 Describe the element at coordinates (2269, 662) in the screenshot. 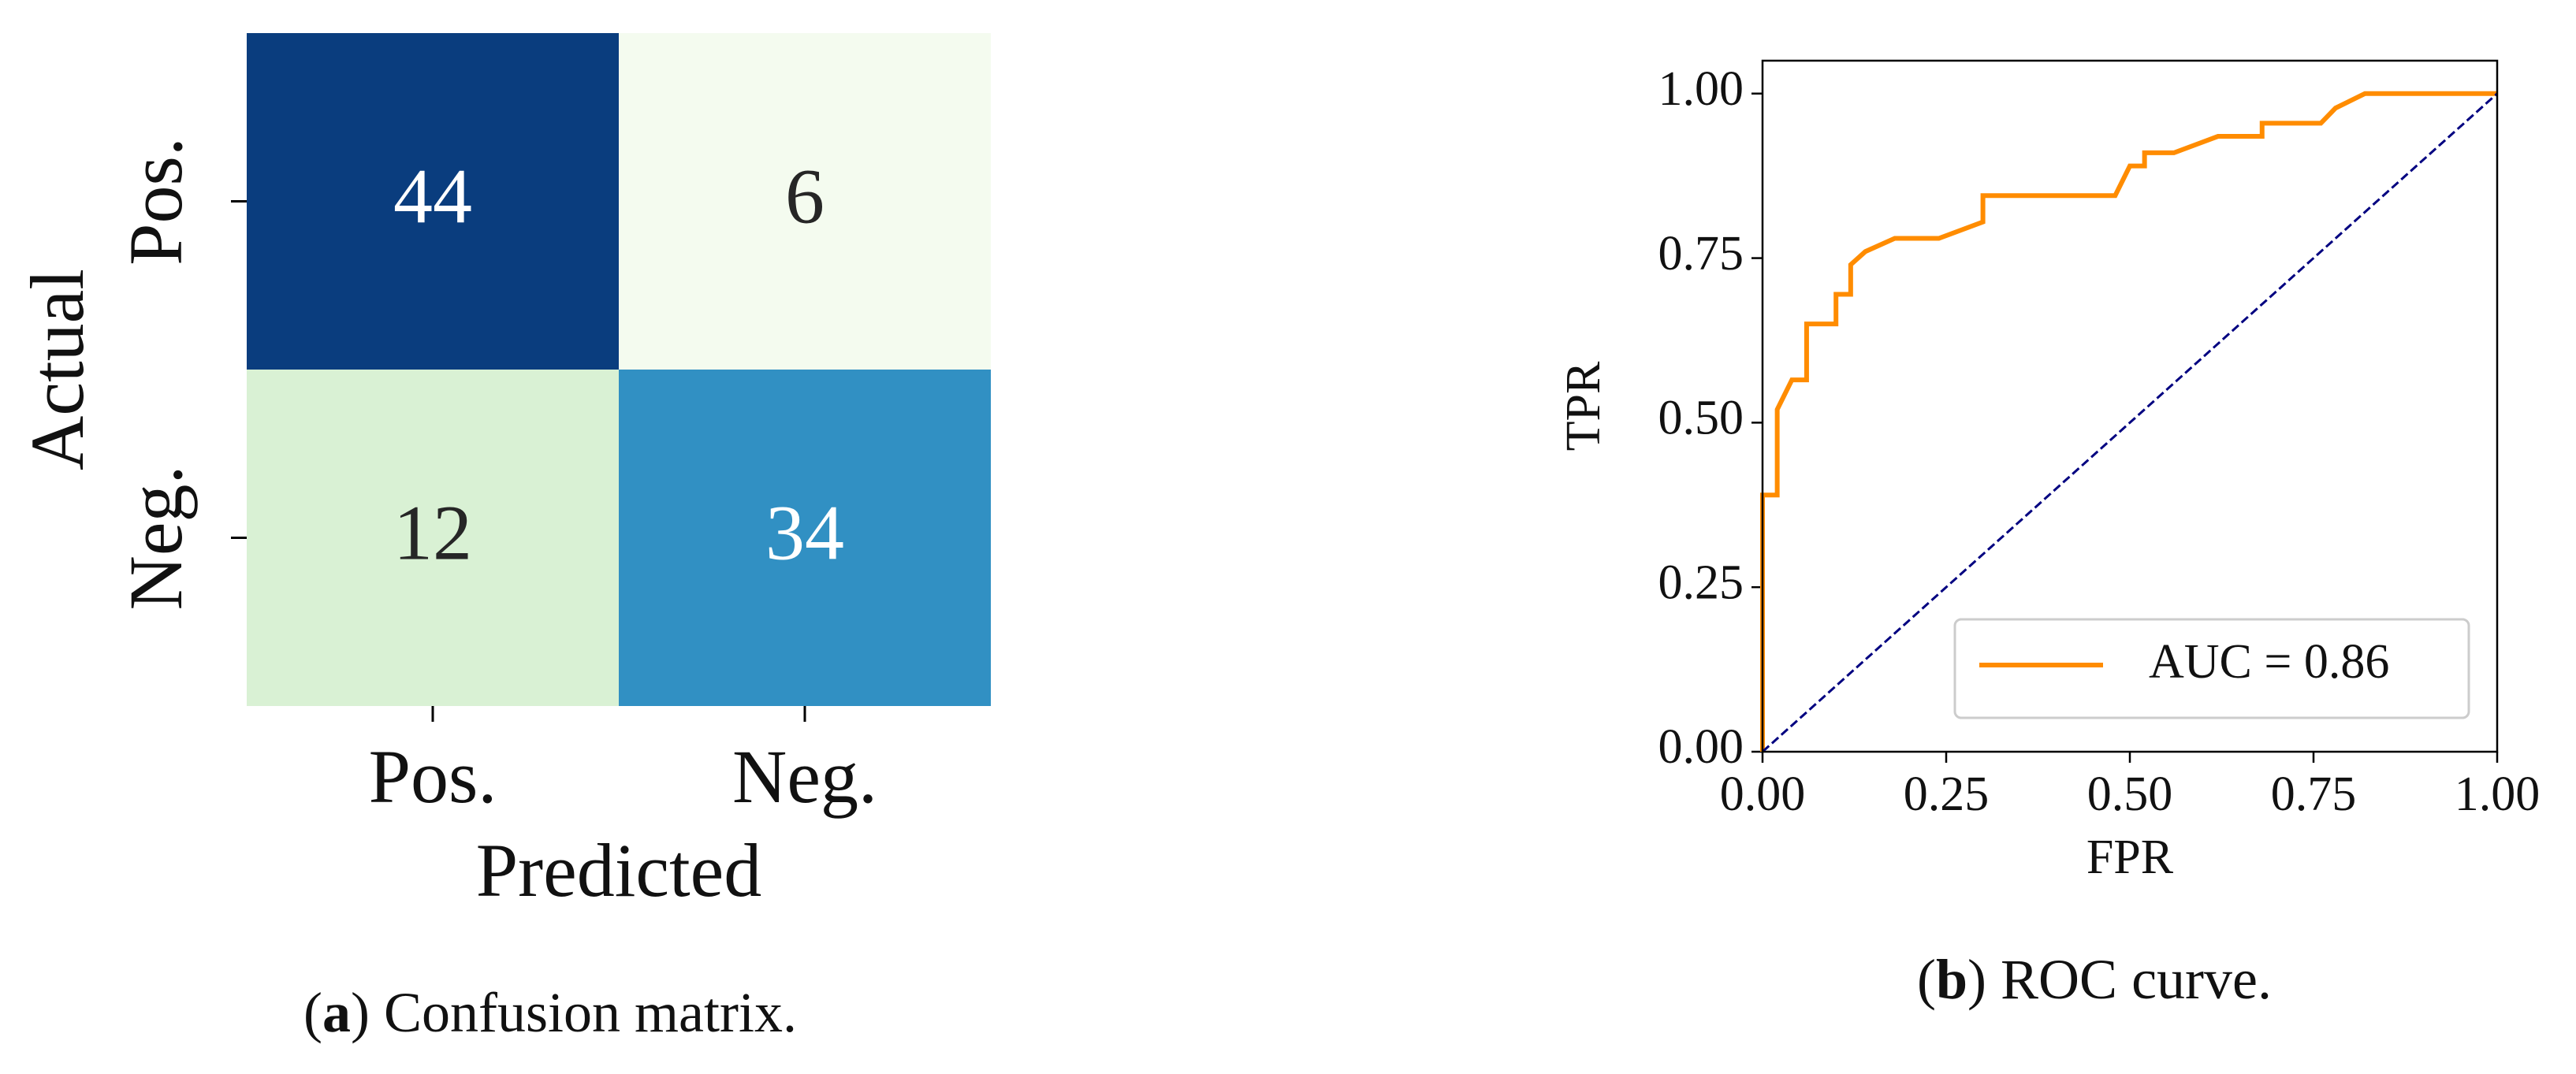

I see `legend-label: AUC = 0.86` at that location.